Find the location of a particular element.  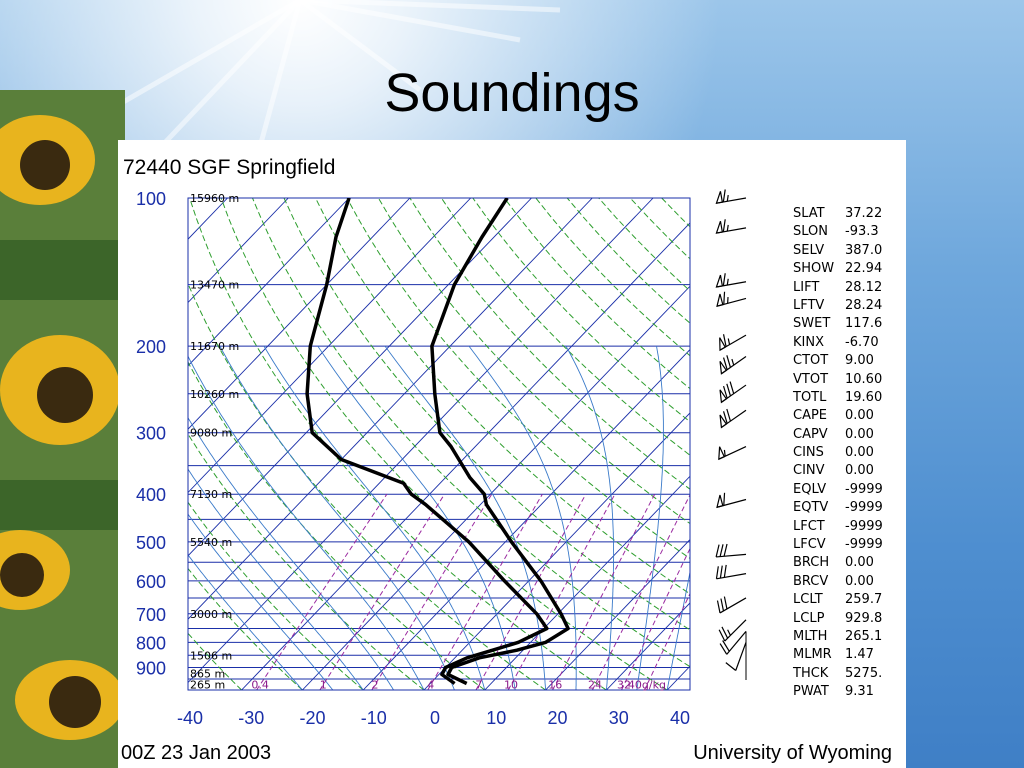

isotherm-line is located at coordinates (587, 582).